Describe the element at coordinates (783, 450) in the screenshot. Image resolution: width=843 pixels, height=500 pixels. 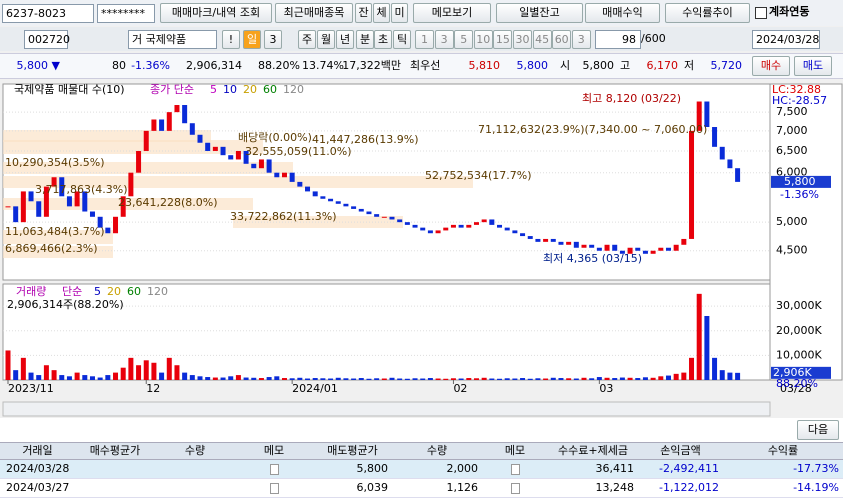
I see `table-header: 수익률` at that location.